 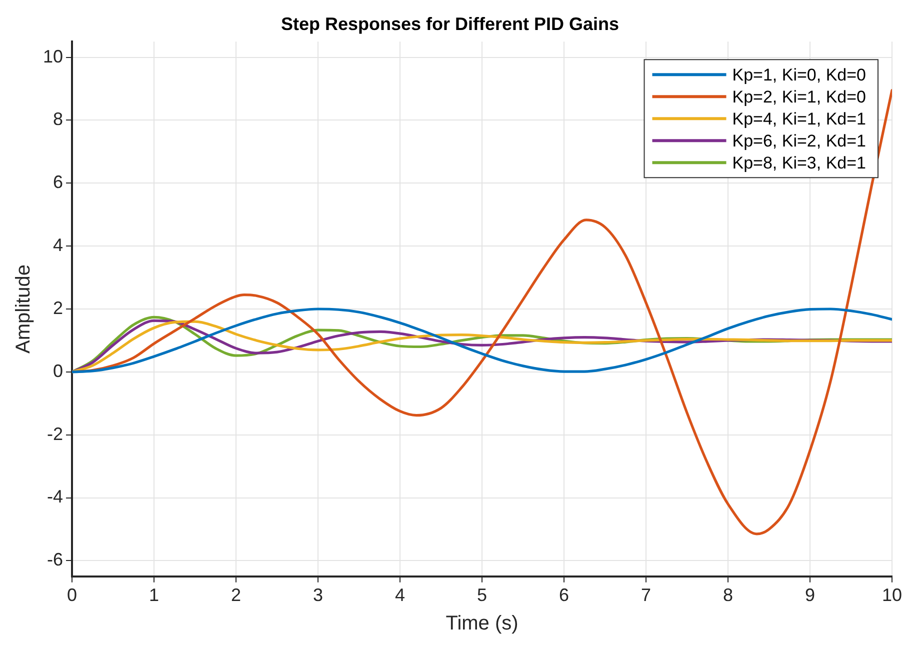 What do you see at coordinates (400, 595) in the screenshot?
I see `x-tick-label: 4` at bounding box center [400, 595].